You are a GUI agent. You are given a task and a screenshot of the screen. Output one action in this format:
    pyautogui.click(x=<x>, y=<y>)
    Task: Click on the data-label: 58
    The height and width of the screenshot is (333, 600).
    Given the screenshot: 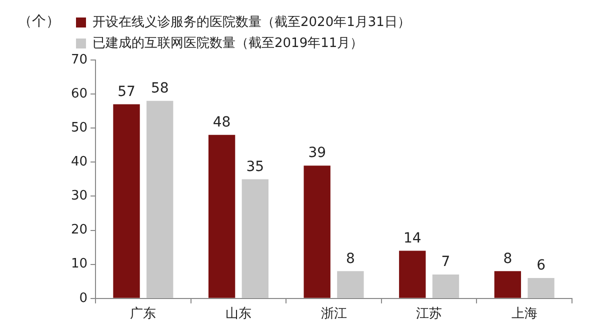 What is the action you would take?
    pyautogui.click(x=159, y=88)
    